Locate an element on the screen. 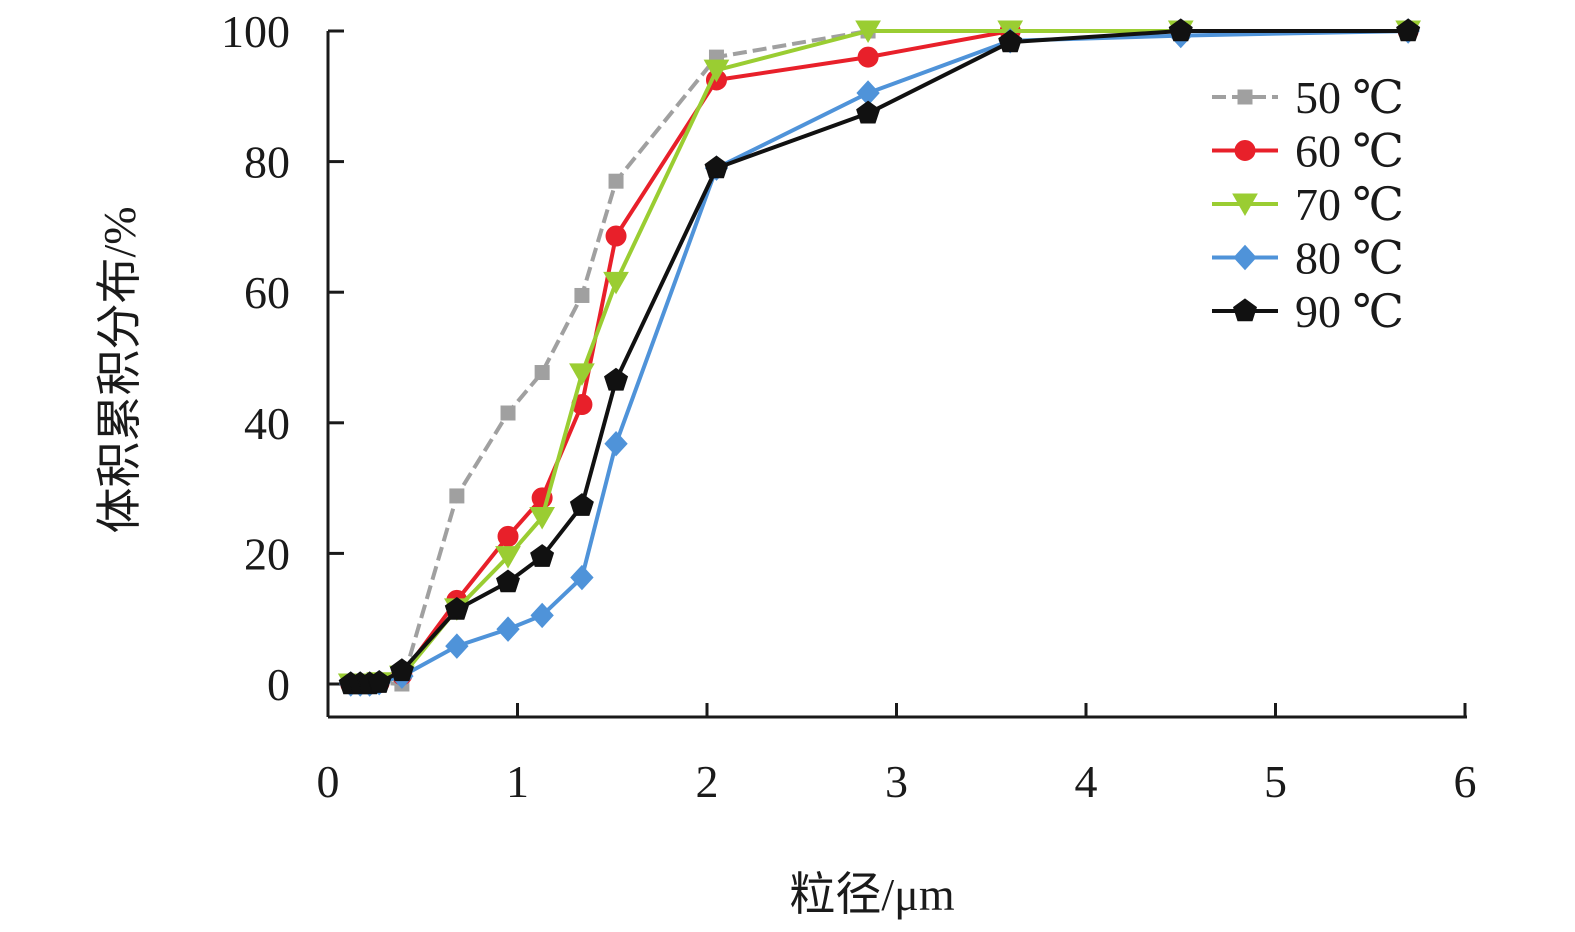 This screenshot has width=1575, height=932. y-axis-label: 体积累积分布/% is located at coordinates (119, 369).